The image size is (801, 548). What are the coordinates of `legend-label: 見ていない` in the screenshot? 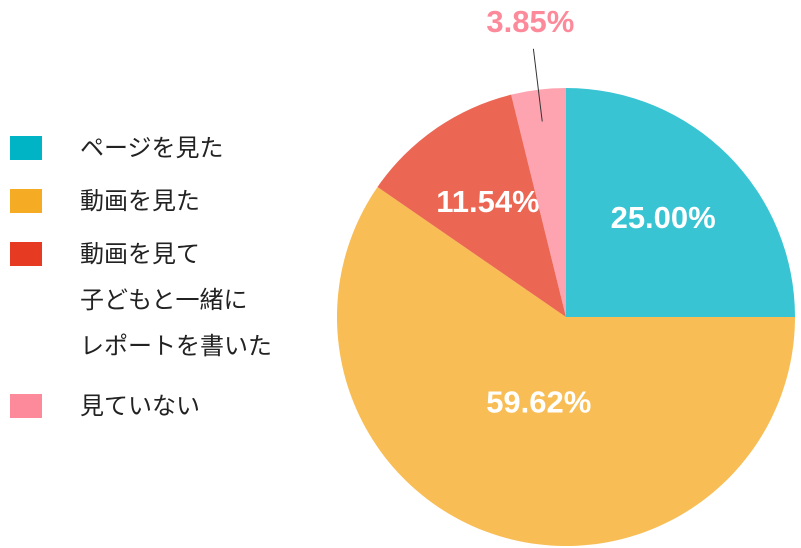 It's located at (140, 406).